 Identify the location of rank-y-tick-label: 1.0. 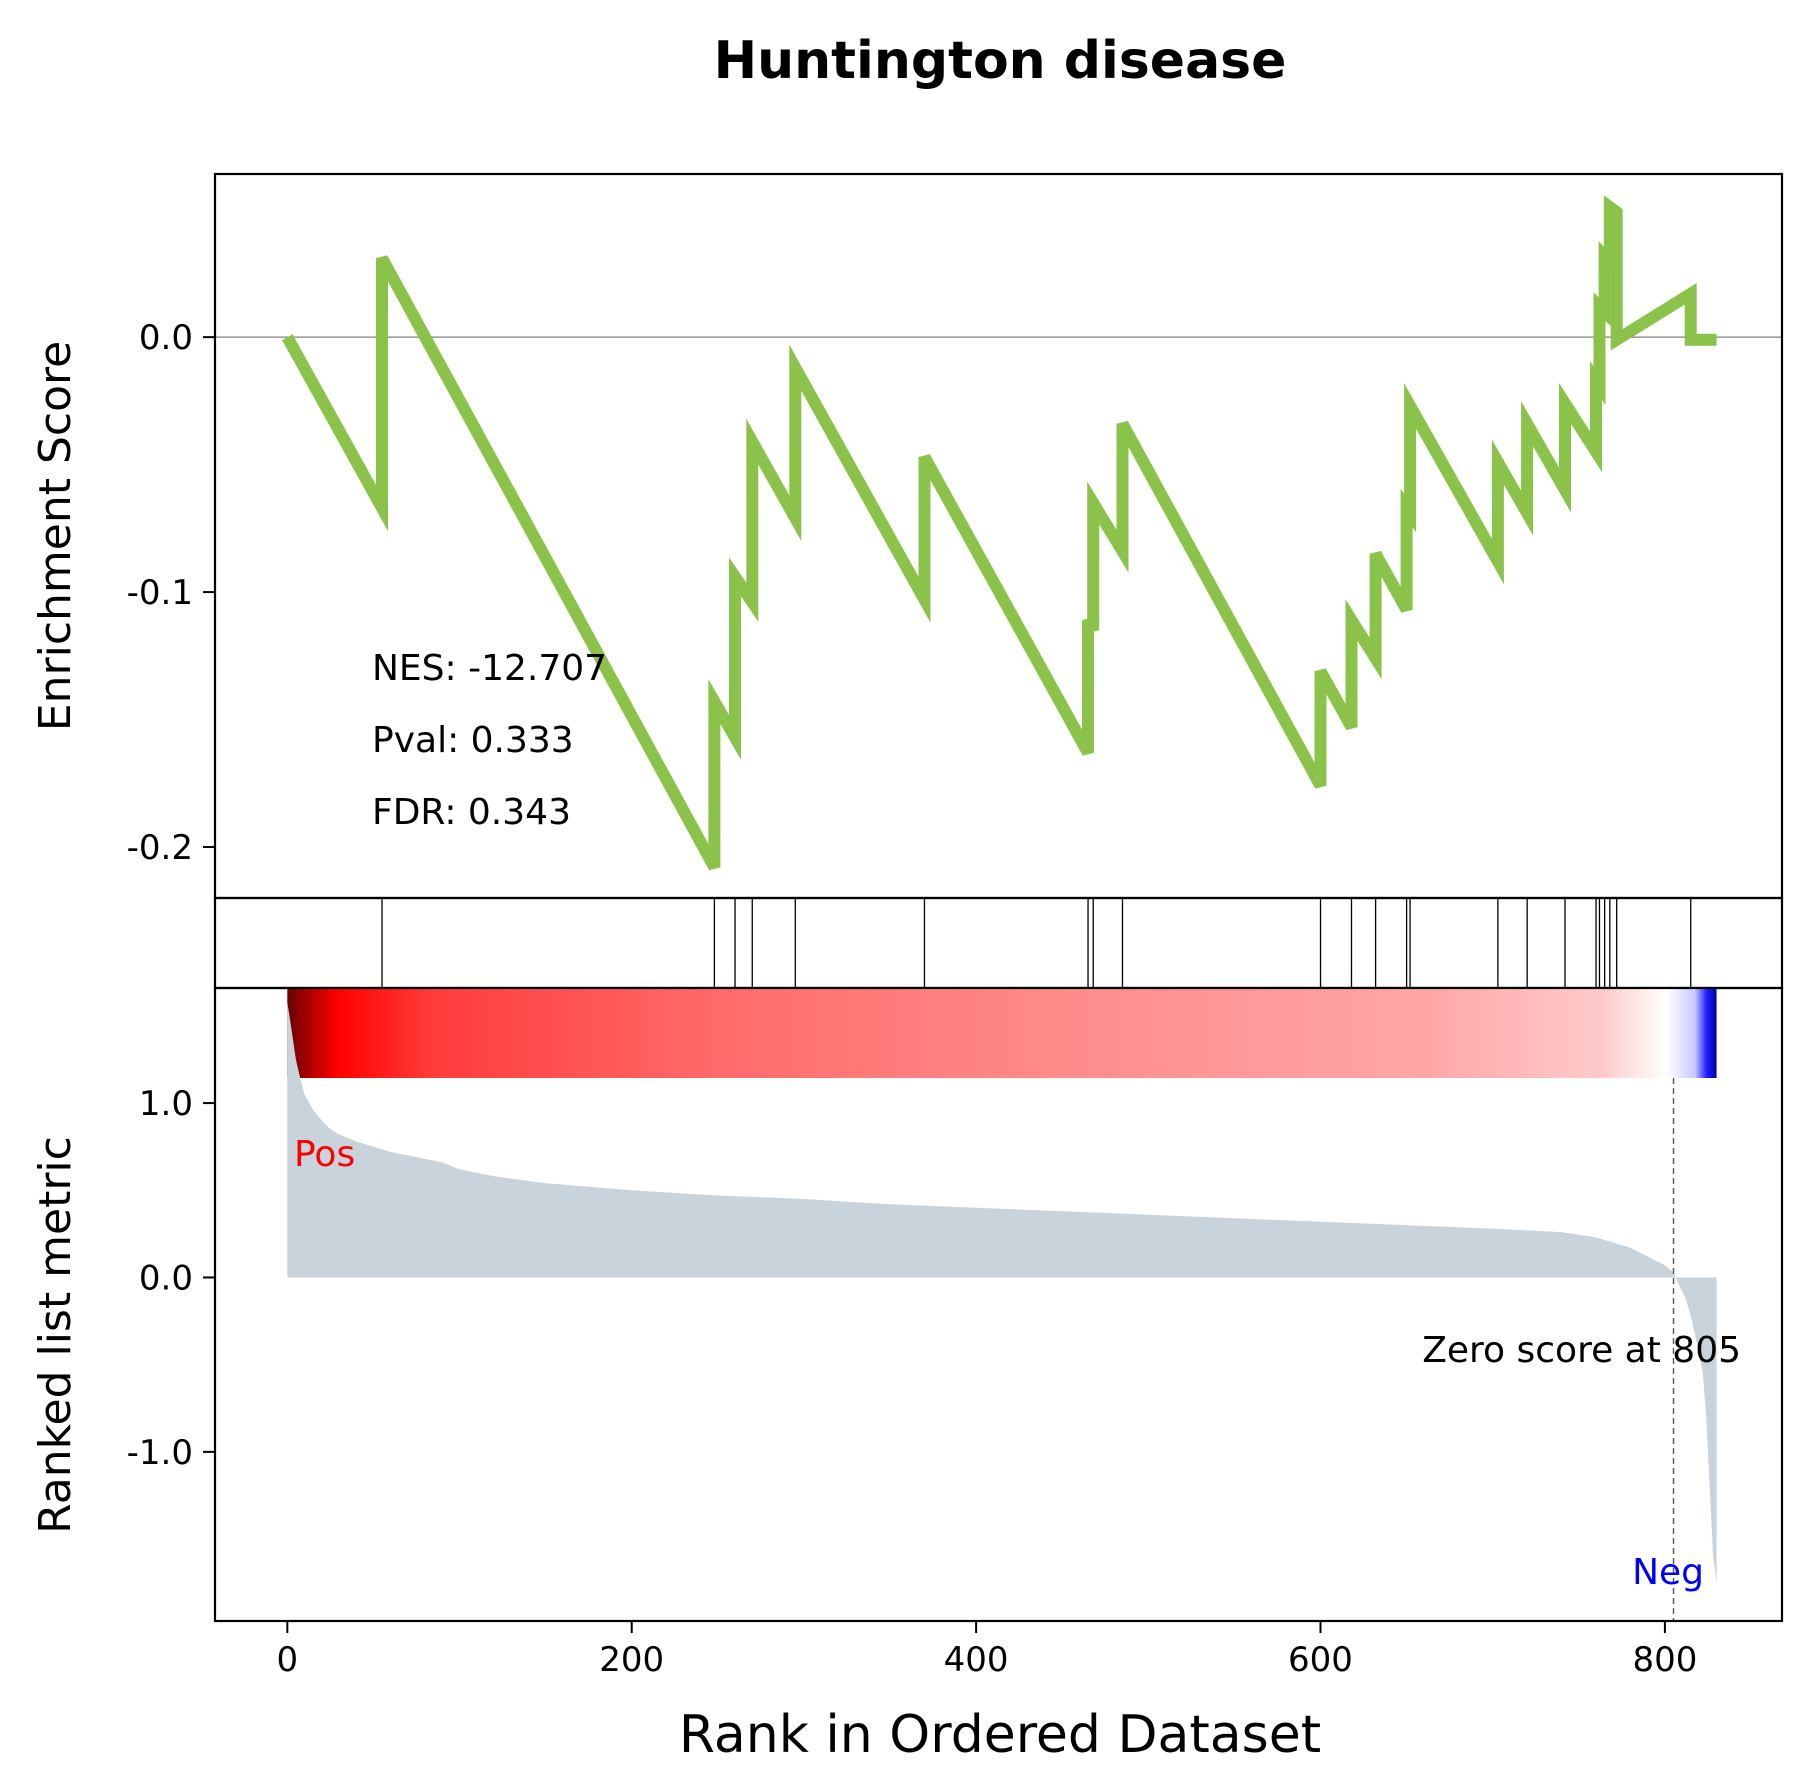
(166, 1104).